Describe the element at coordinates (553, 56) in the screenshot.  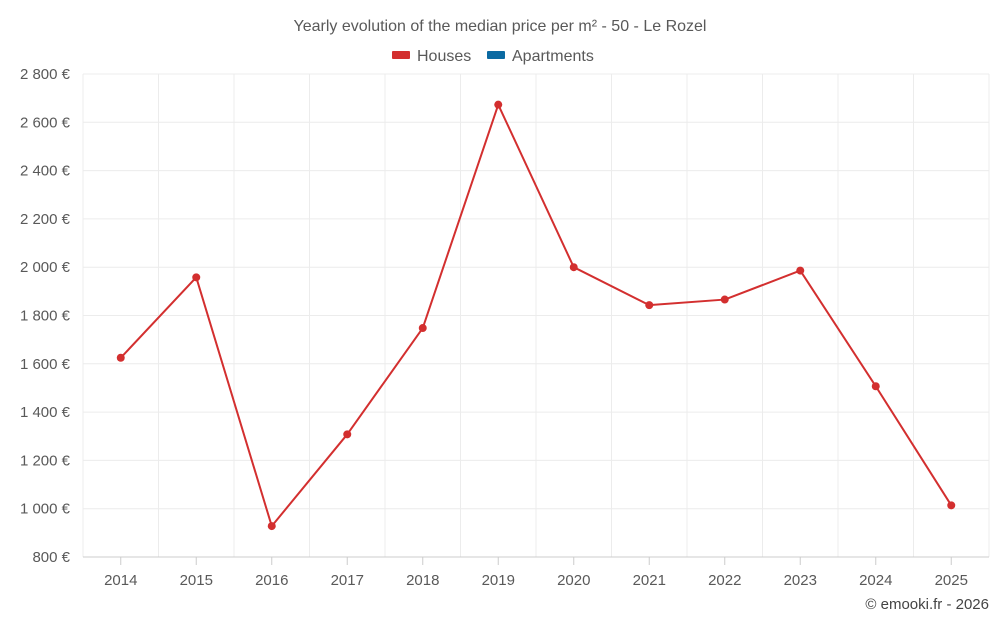
I see `legend-label-apartments: Apartments` at that location.